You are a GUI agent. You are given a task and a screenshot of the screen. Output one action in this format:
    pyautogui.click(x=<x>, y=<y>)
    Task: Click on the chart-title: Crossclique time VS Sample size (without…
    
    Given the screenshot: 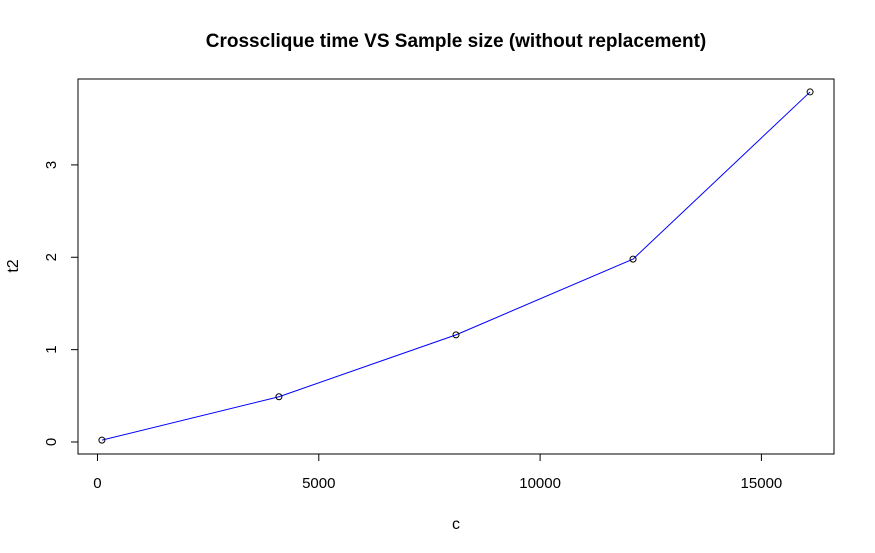 What is the action you would take?
    pyautogui.click(x=456, y=41)
    